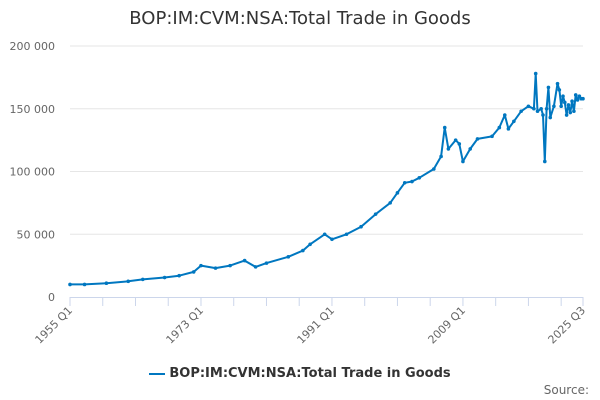 The image size is (600, 400). Describe the element at coordinates (54, 325) in the screenshot. I see `x-tick-label: 1955 Q1` at that location.